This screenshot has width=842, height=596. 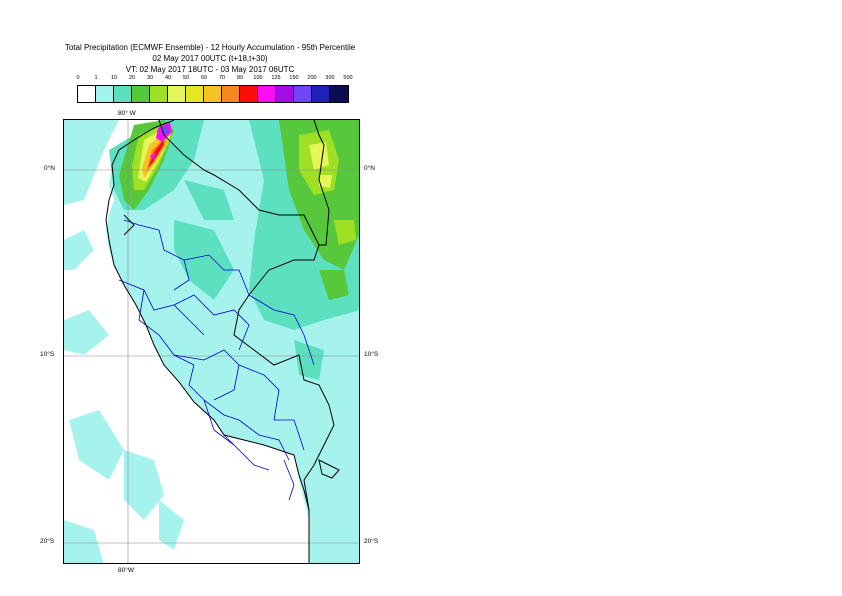 What do you see at coordinates (348, 78) in the screenshot?
I see `legend-label-15: 500` at bounding box center [348, 78].